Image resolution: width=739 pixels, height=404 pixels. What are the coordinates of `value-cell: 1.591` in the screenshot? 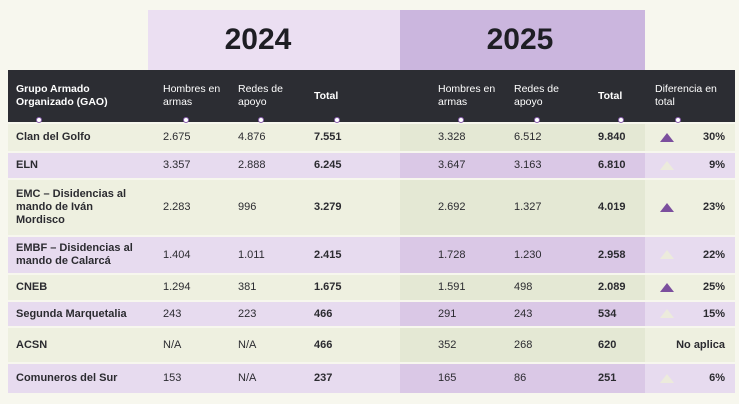 It's located at (452, 287).